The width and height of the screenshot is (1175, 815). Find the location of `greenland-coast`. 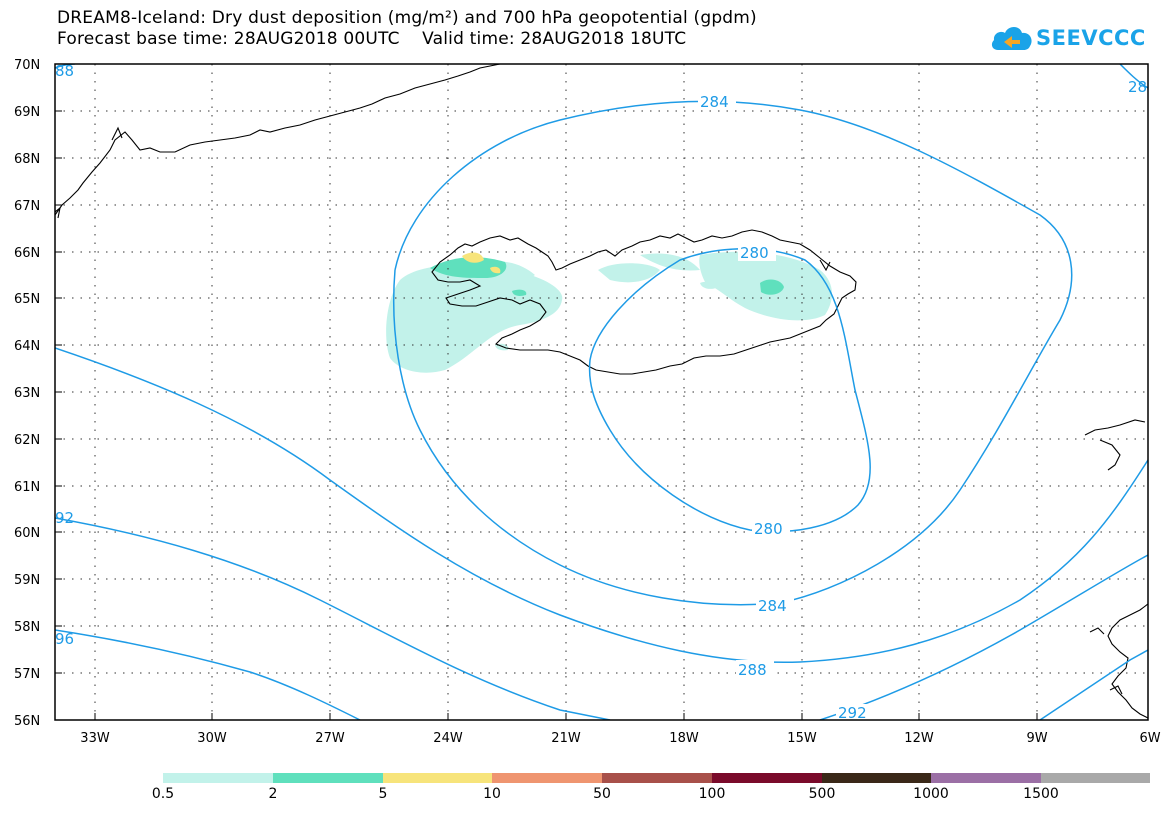

greenland-coast is located at coordinates (278, 140).